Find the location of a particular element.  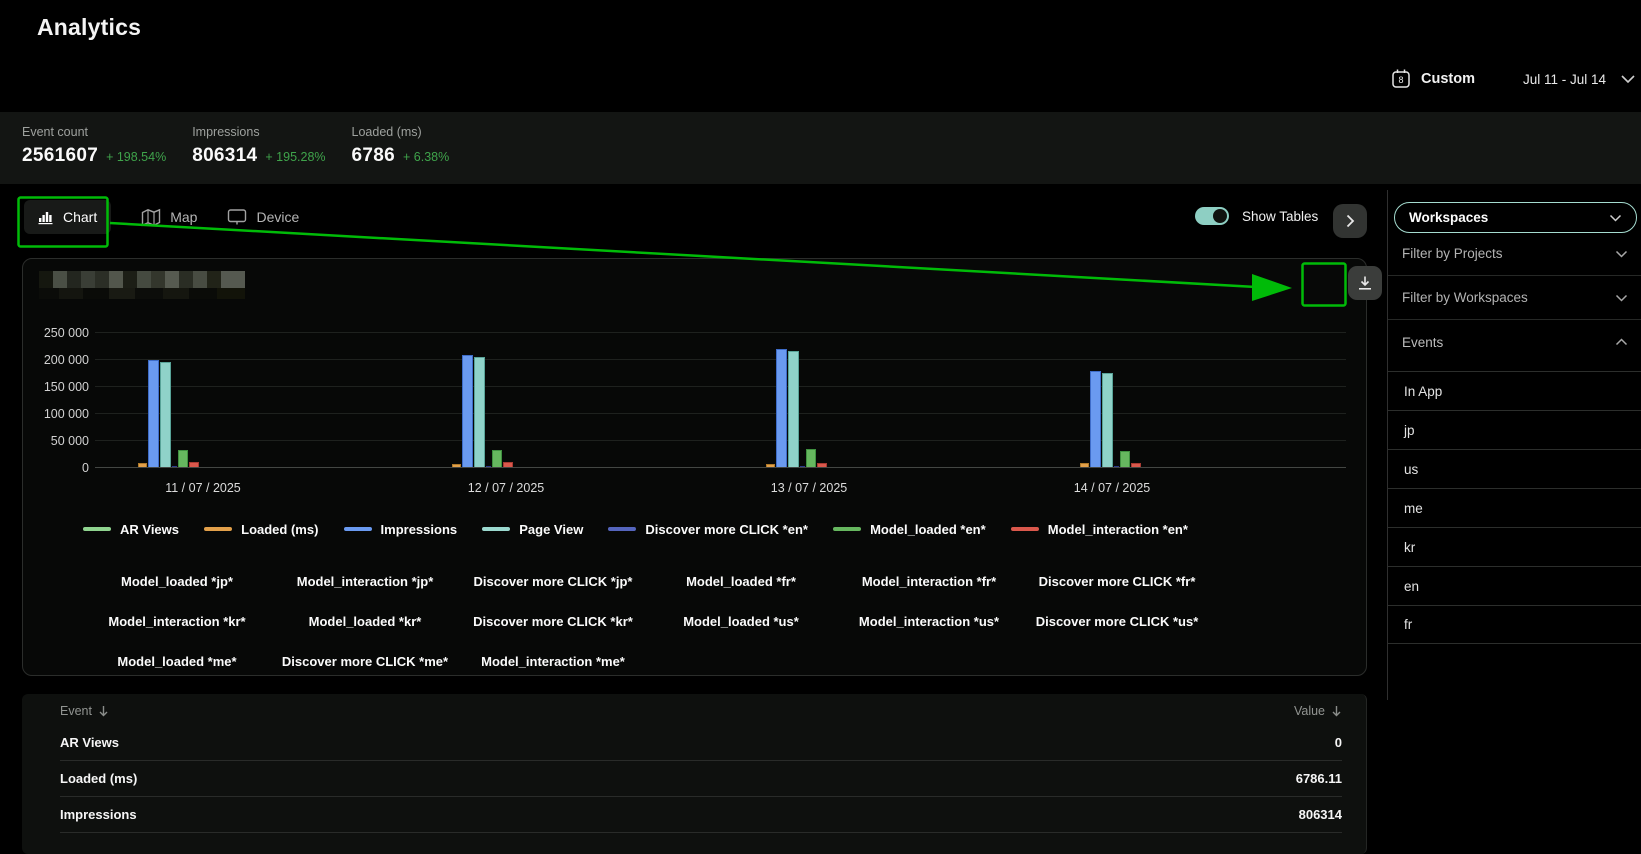

stat-block: Event count 2561607 + 198.54% is located at coordinates (94, 154).